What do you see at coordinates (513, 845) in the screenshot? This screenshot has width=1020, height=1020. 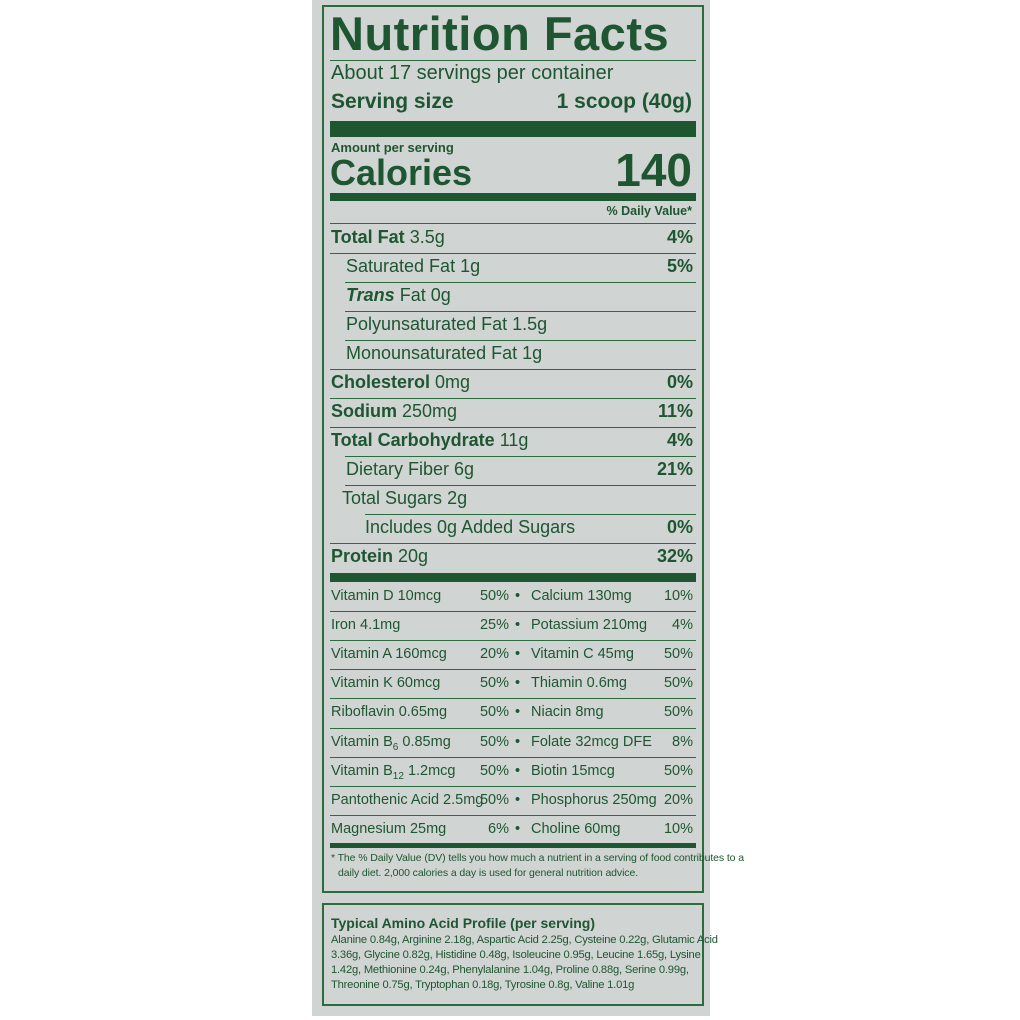 I see `medium-bar-footnote` at bounding box center [513, 845].